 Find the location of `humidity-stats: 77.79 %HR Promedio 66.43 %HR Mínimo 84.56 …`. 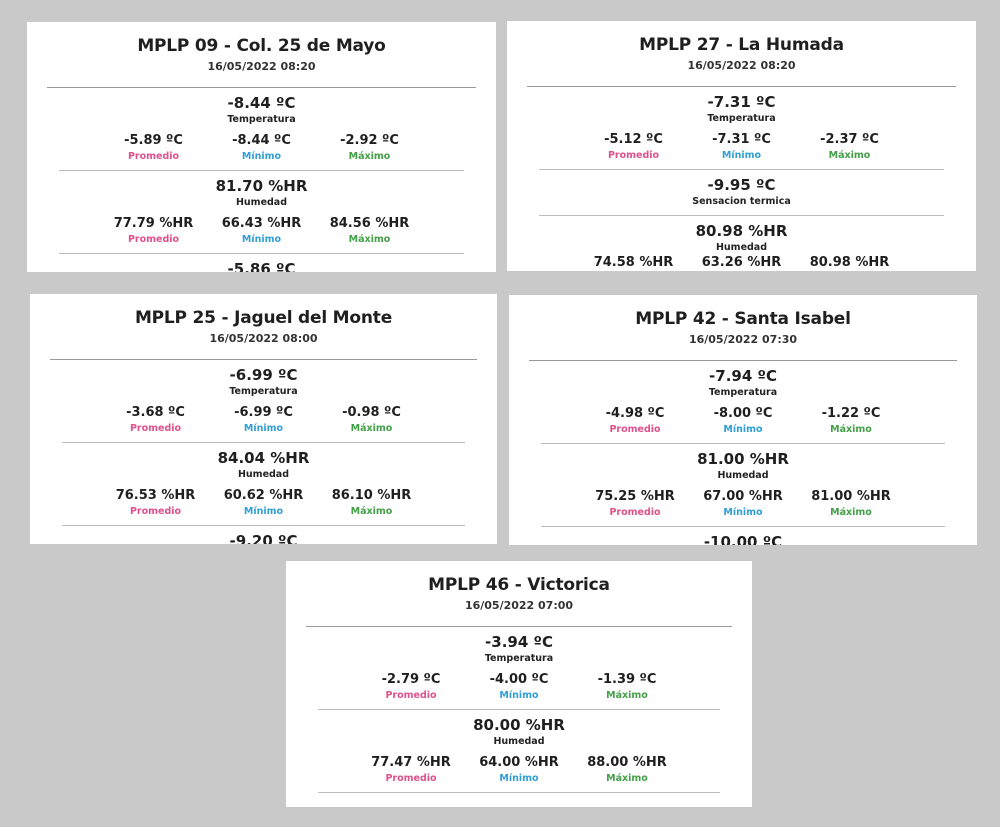

humidity-stats: 77.79 %HR Promedio 66.43 %HR Mínimo 84.56 … is located at coordinates (261, 230).